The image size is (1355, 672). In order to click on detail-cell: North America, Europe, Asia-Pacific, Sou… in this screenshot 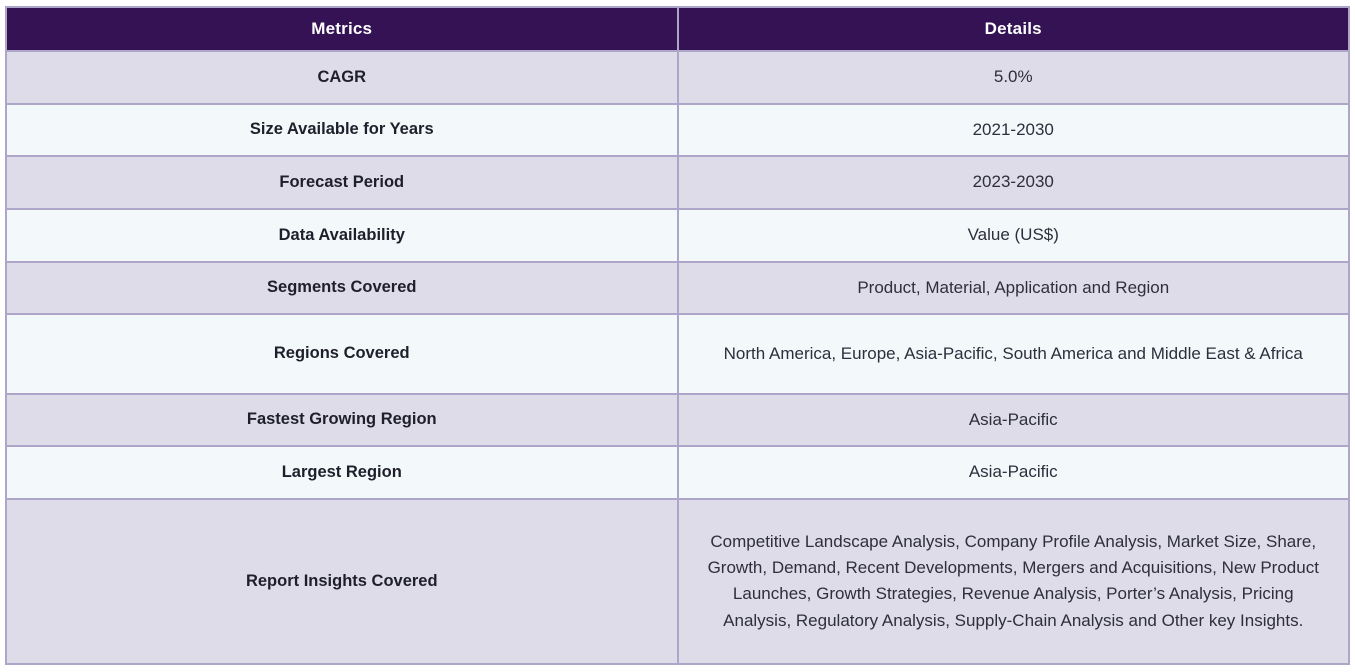, I will do `click(1013, 354)`.